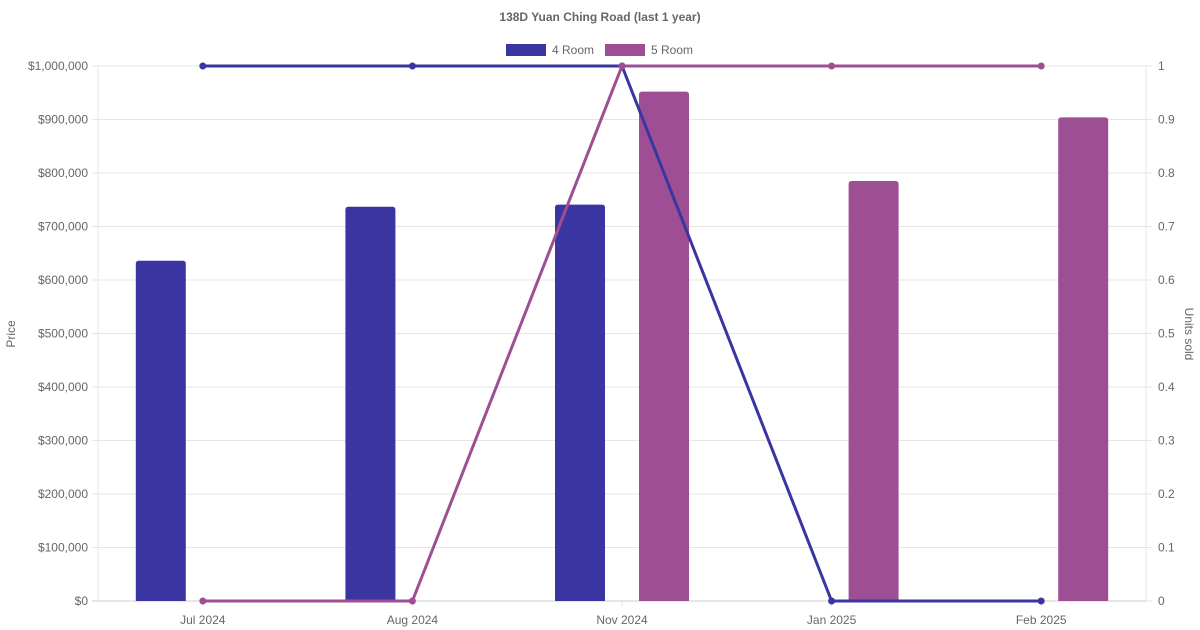 The height and width of the screenshot is (630, 1200). Describe the element at coordinates (1166, 173) in the screenshot. I see `y-right-tick-label: 0.8` at that location.